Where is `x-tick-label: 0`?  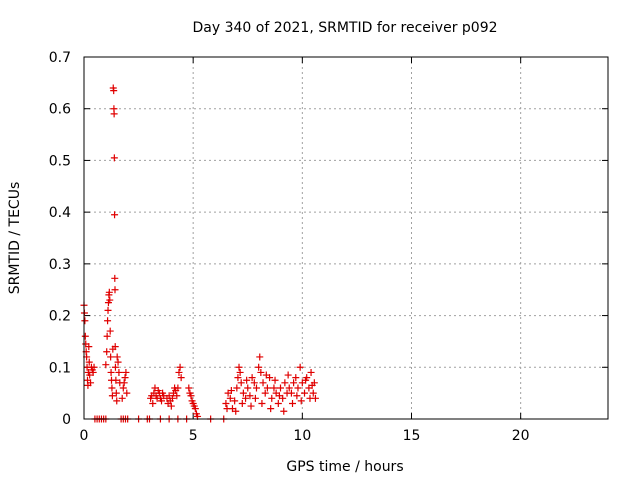
x-tick-label: 0 is located at coordinates (84, 436).